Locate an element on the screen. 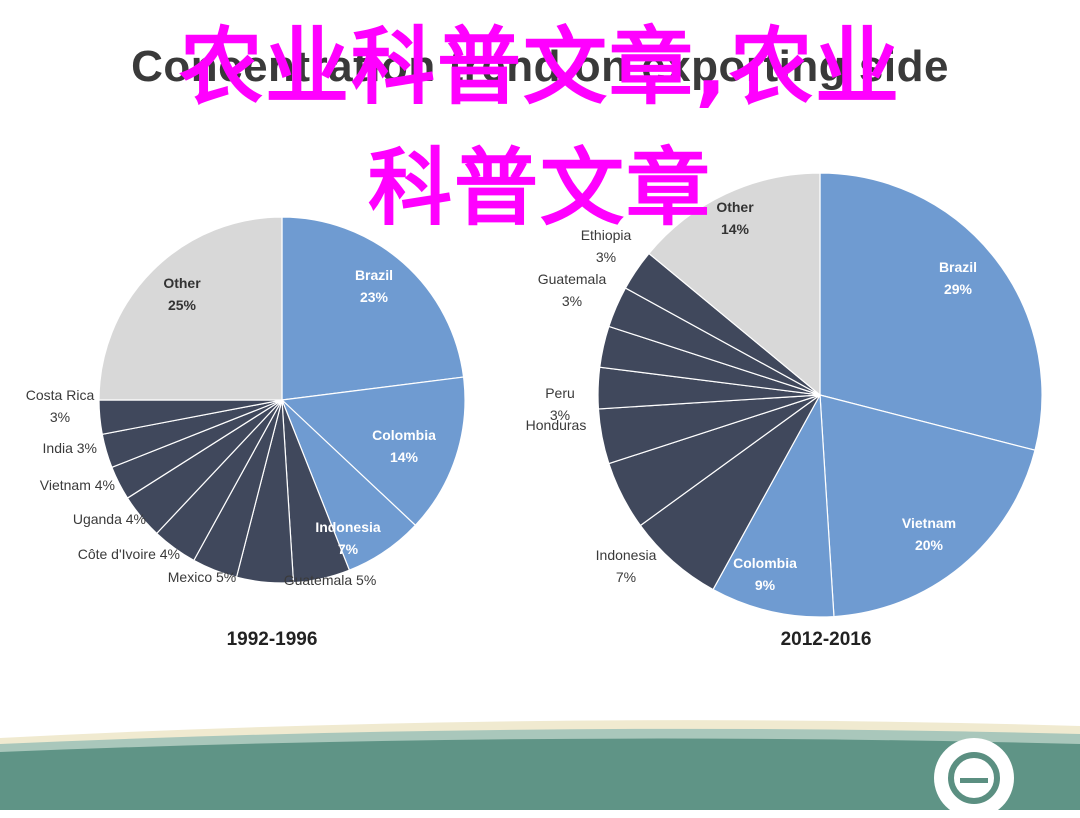 The width and height of the screenshot is (1080, 818). slice-value-colombia: 14% is located at coordinates (404, 457).